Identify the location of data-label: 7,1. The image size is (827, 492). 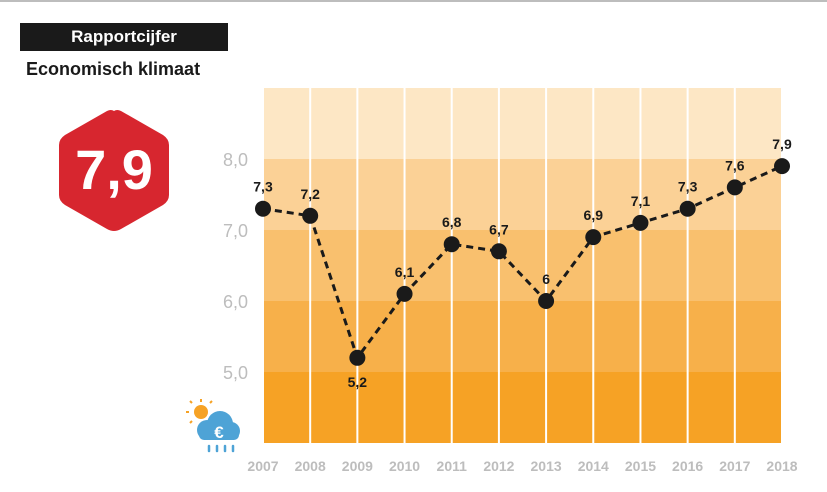
(641, 201).